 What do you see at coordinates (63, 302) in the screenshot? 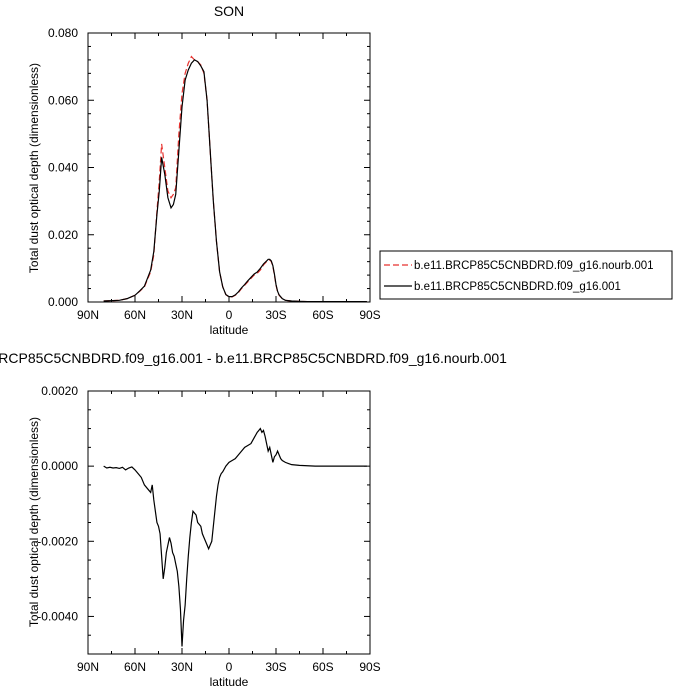
I see `y-tick-label: 0.000` at bounding box center [63, 302].